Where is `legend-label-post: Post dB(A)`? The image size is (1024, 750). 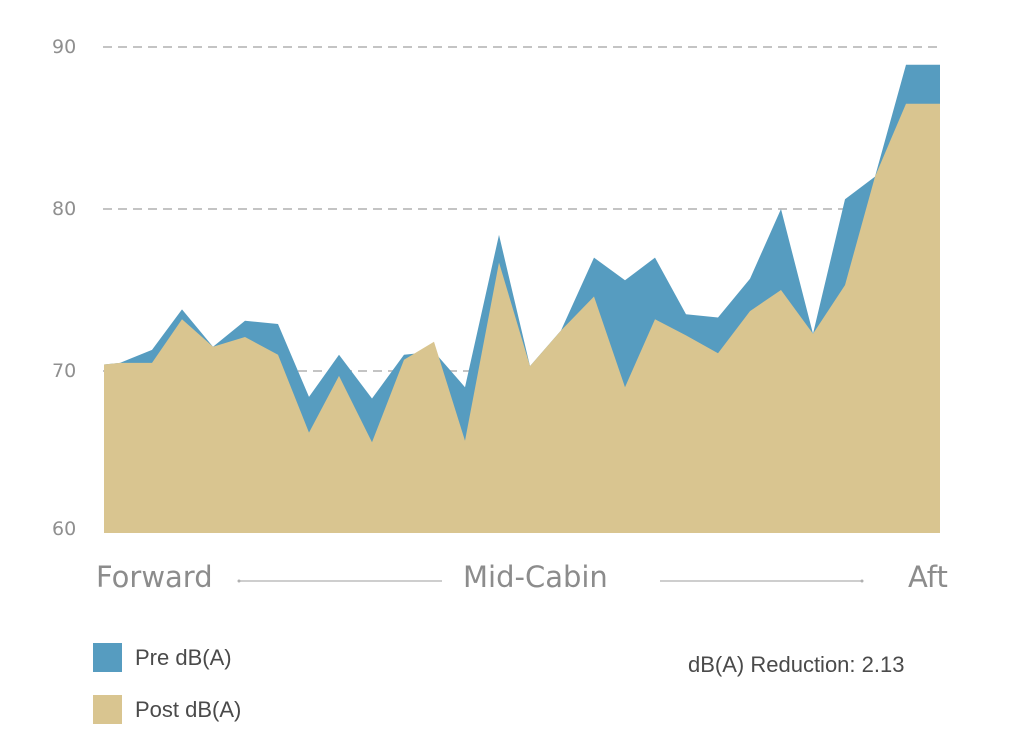
legend-label-post: Post dB(A) is located at coordinates (188, 709).